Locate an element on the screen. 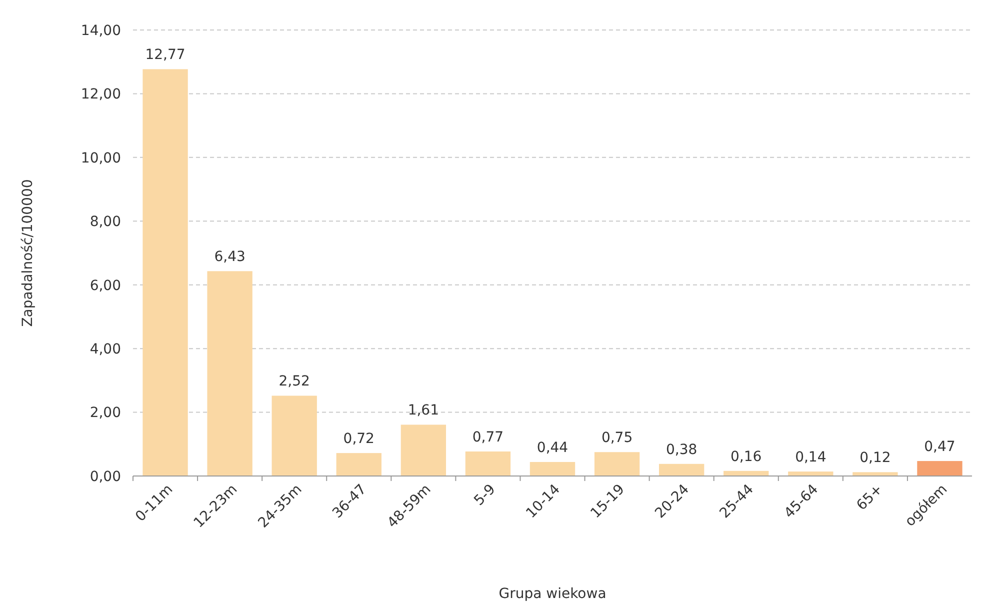 The image size is (990, 614). data-label: 0,77 is located at coordinates (488, 437).